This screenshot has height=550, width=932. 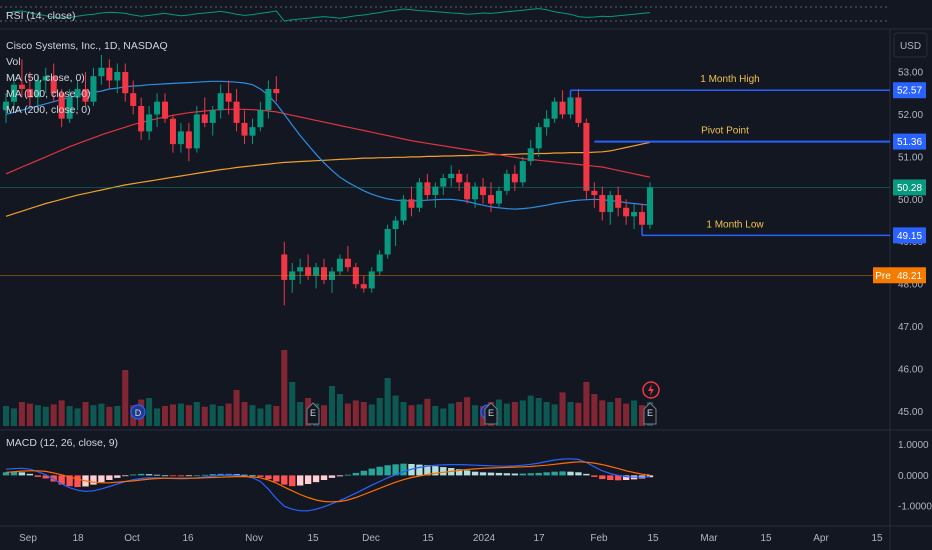 I want to click on level-annotation: Pivot Point, so click(x=725, y=131).